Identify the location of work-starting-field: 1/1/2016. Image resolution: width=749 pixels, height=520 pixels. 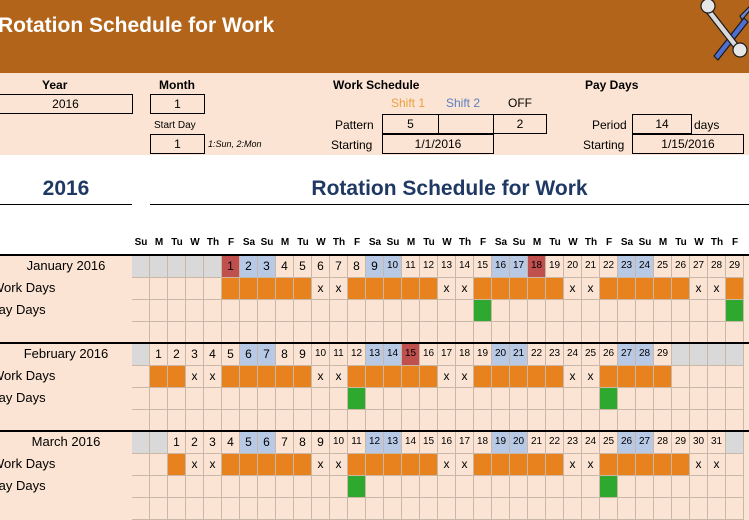
(438, 144).